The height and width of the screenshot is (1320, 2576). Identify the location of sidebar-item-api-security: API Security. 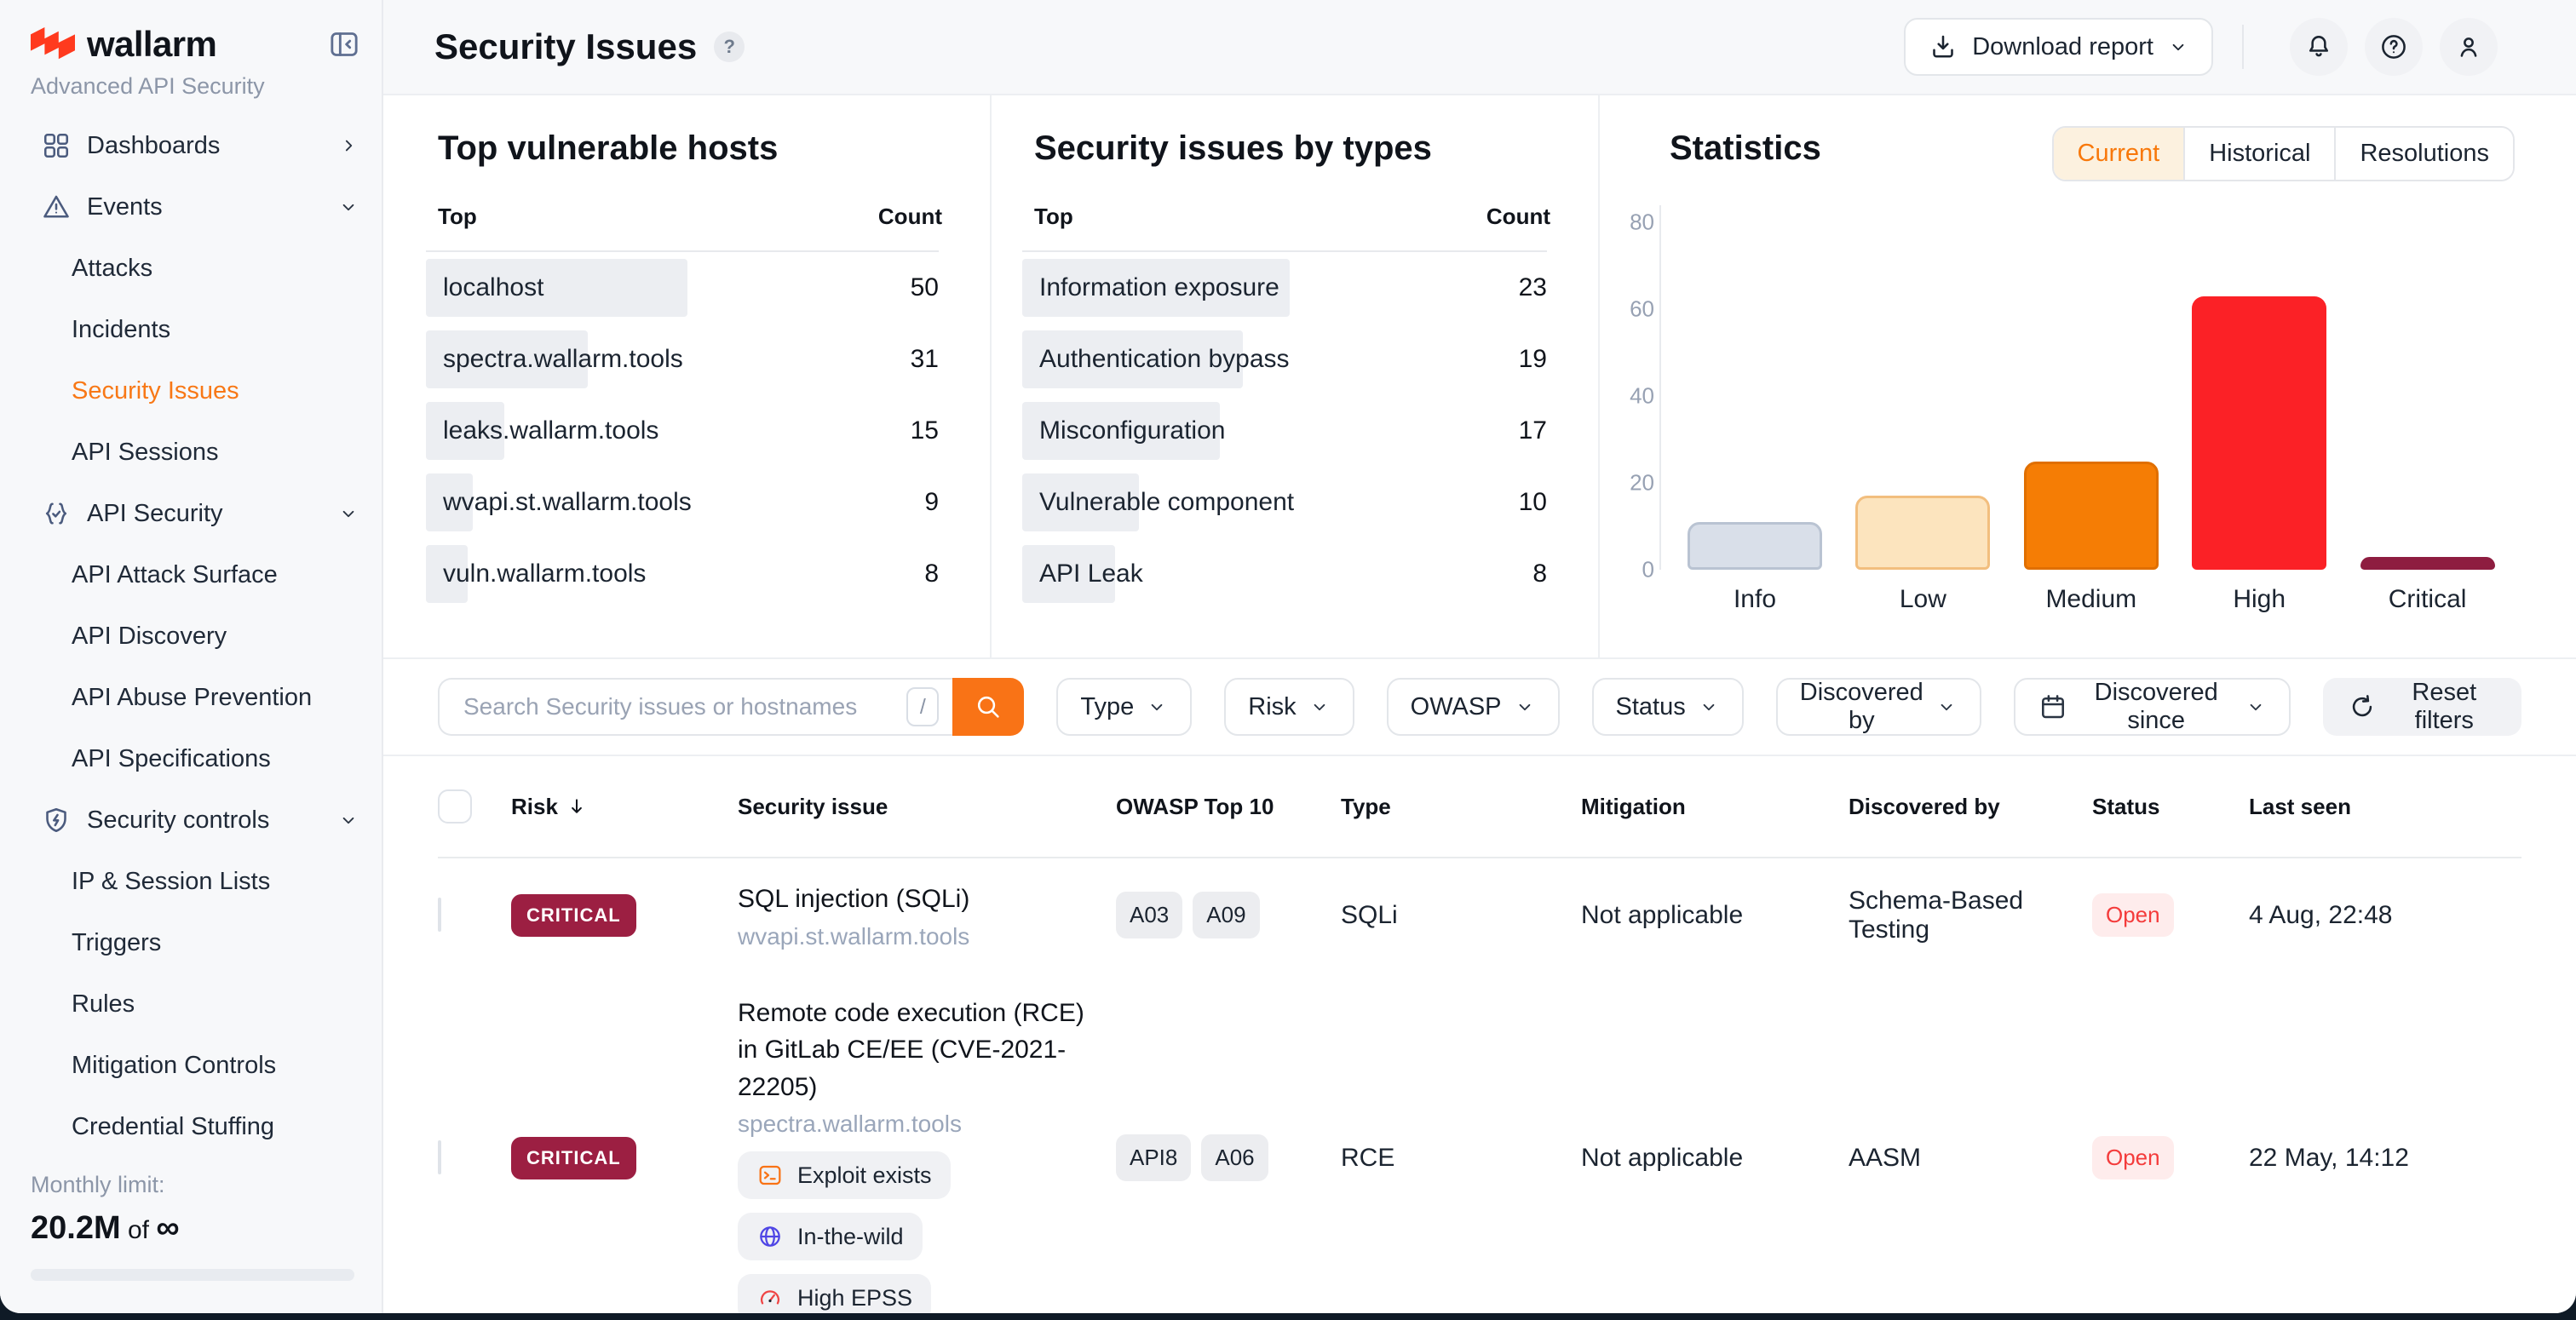
(191, 513).